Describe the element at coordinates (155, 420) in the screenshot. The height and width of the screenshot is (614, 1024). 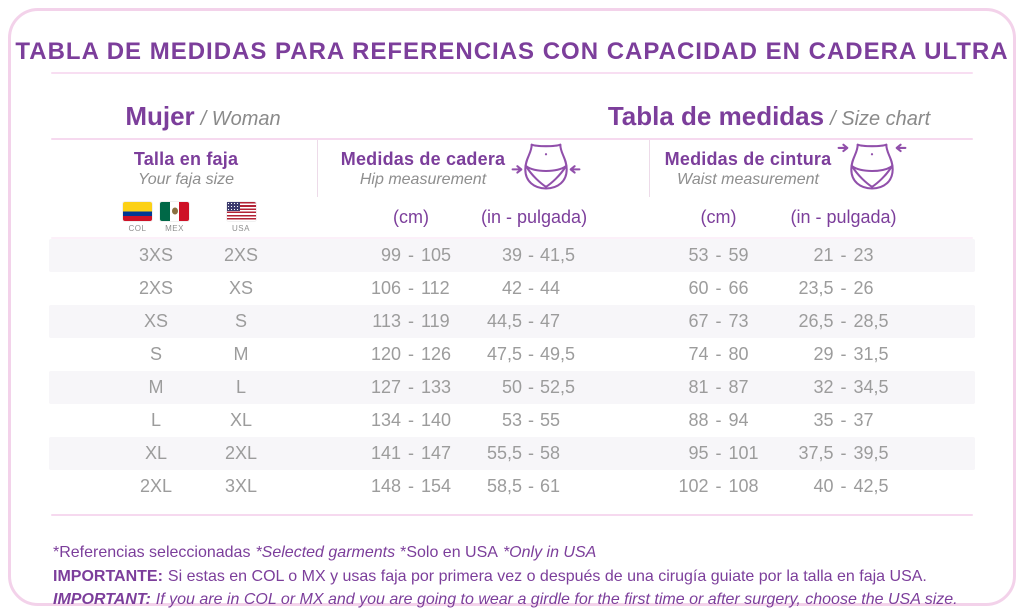
I see `cell-size-col-mx: L` at that location.